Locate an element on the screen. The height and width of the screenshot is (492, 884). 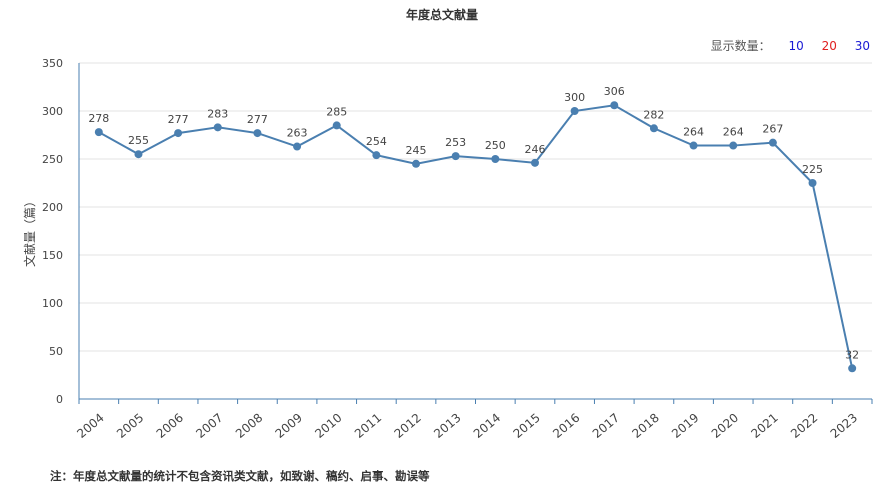
data-label: 254 is located at coordinates (376, 141).